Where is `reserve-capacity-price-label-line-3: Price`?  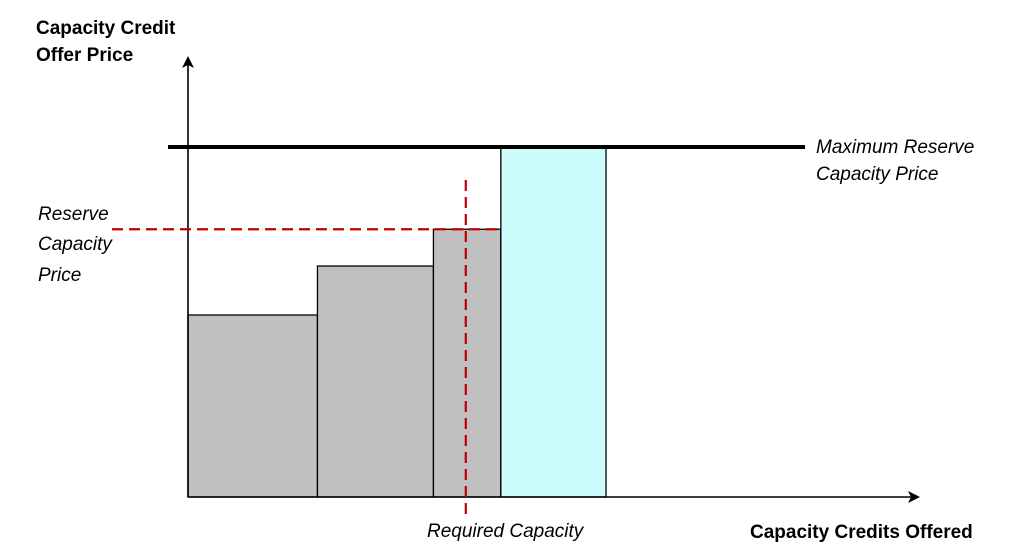
reserve-capacity-price-label-line-3: Price is located at coordinates (59, 275).